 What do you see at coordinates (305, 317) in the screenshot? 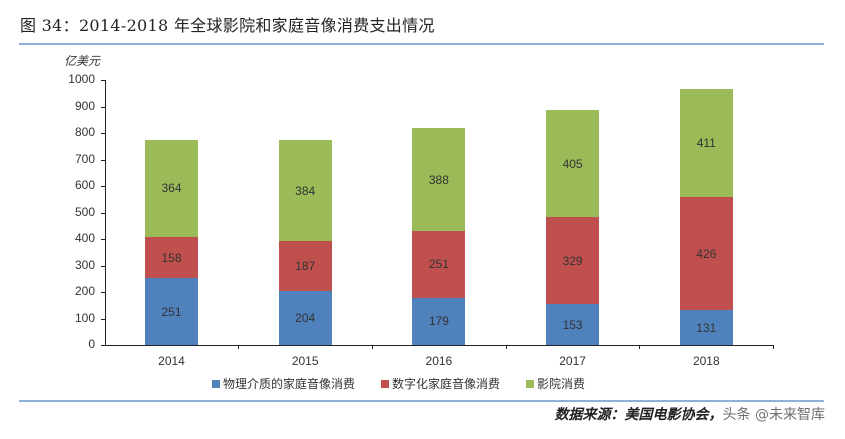
I see `bar-segment: 204` at bounding box center [305, 317].